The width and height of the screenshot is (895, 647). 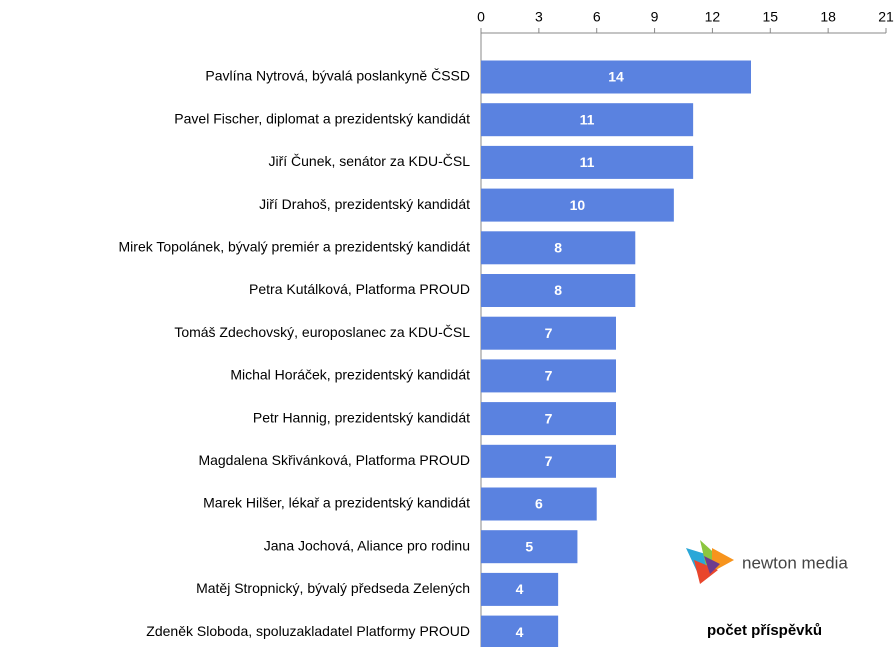 What do you see at coordinates (886, 17) in the screenshot?
I see `x-tick-label: 21` at bounding box center [886, 17].